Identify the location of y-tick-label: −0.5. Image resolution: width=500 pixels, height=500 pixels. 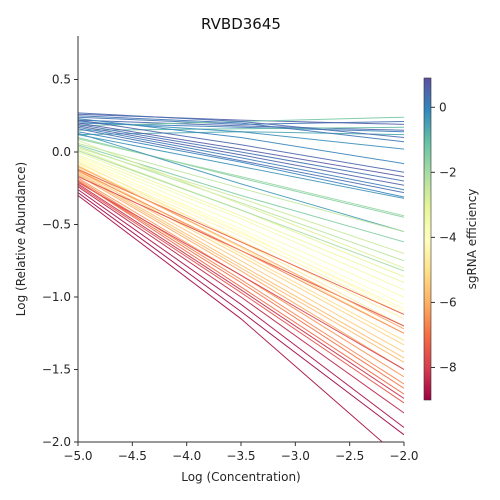
(56, 225).